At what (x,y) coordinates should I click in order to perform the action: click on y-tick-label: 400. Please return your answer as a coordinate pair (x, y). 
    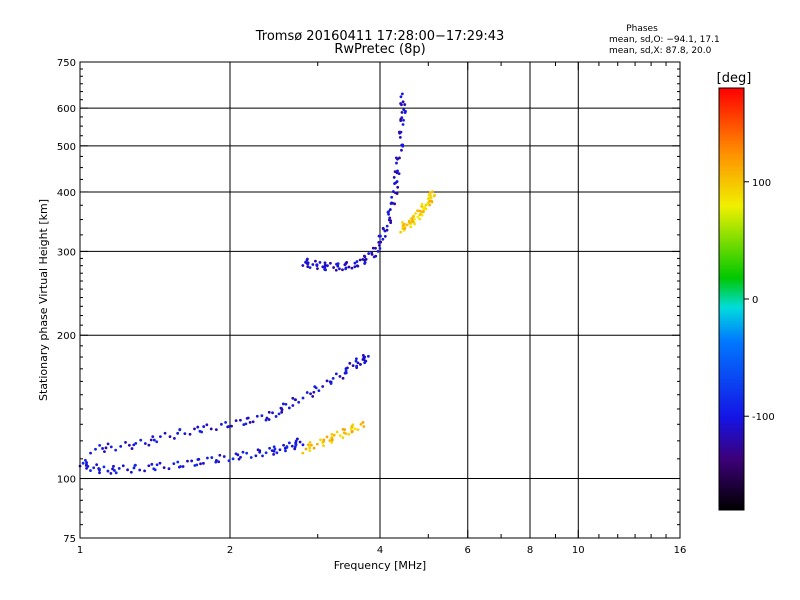
    Looking at the image, I should click on (66, 193).